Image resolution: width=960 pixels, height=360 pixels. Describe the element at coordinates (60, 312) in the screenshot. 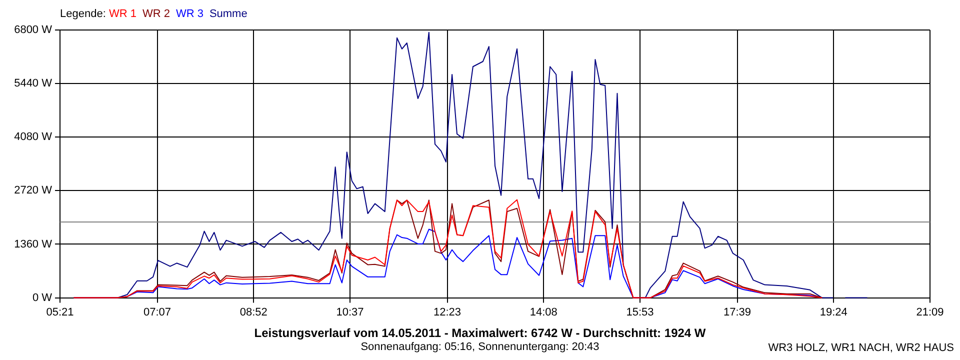

I see `x-tick-label: 05:21` at that location.